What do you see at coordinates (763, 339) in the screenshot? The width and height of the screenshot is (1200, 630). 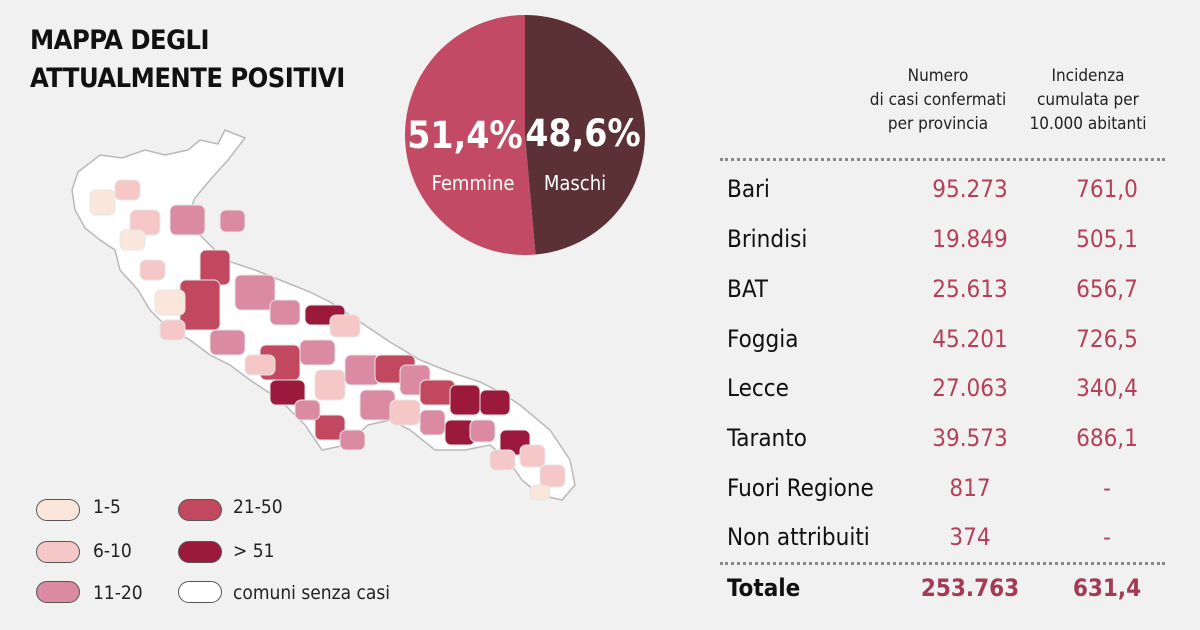 I see `row-name: Foggia` at bounding box center [763, 339].